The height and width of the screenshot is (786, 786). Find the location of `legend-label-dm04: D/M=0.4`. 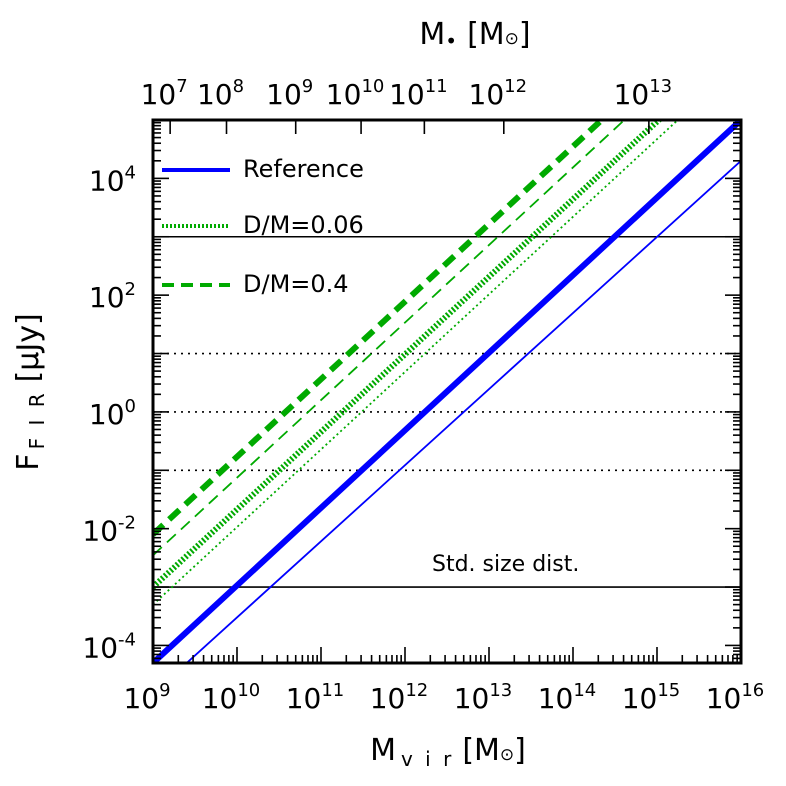

legend-label-dm04: D/M=0.4 is located at coordinates (296, 284).